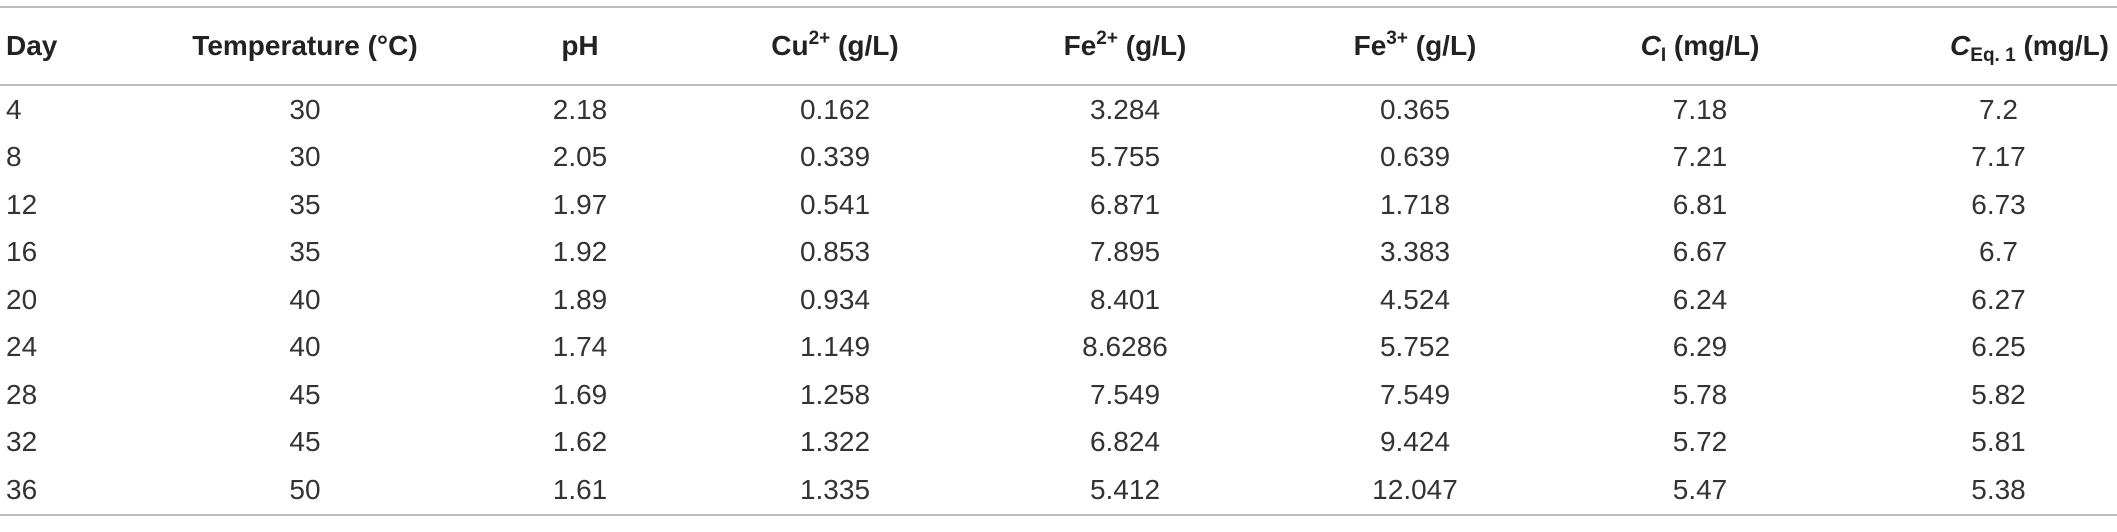 The height and width of the screenshot is (532, 2117). Describe the element at coordinates (22, 394) in the screenshot. I see `cell-day: 28` at that location.